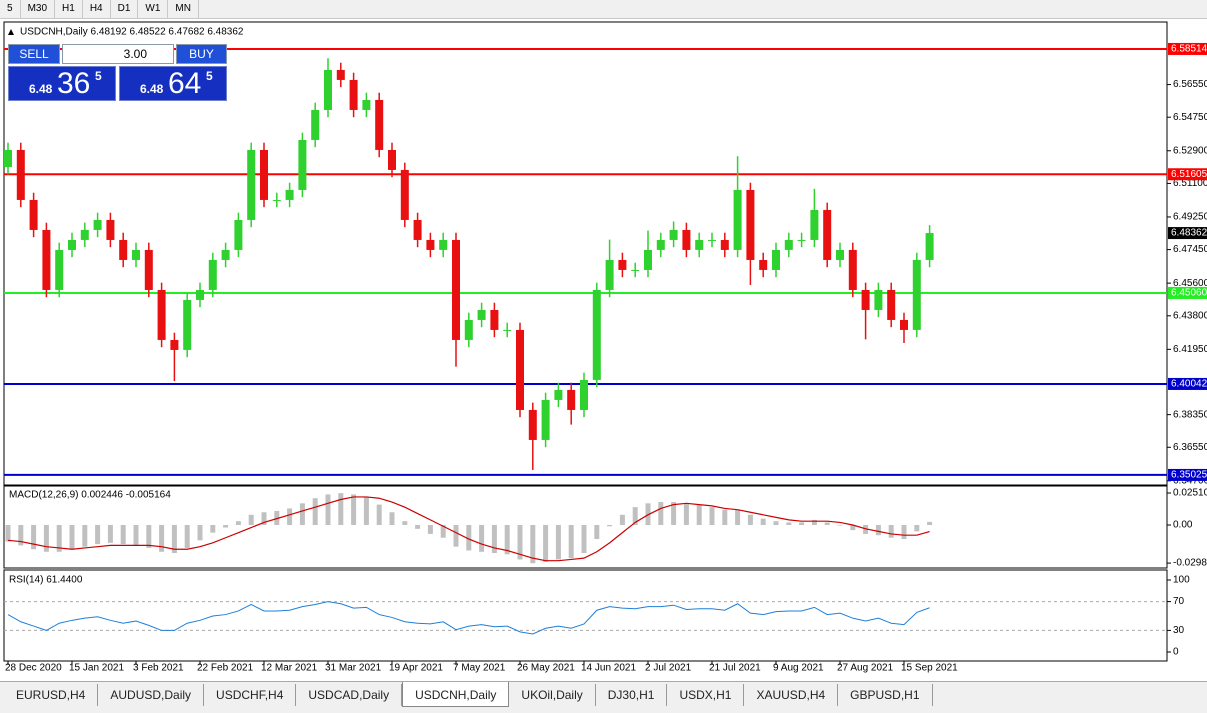 The height and width of the screenshot is (713, 1207). Describe the element at coordinates (546, 668) in the screenshot. I see `x-tick-label: 26 May 2021` at that location.